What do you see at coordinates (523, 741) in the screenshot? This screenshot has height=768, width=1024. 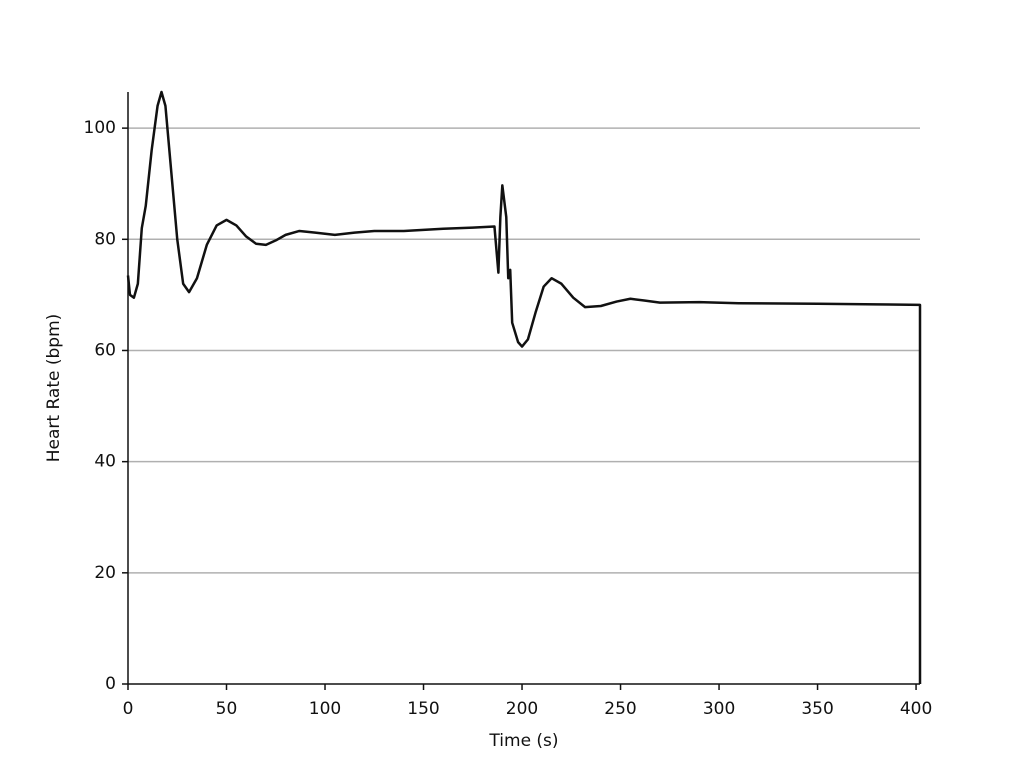 I see `x-axis-label: Time (s)` at bounding box center [523, 741].